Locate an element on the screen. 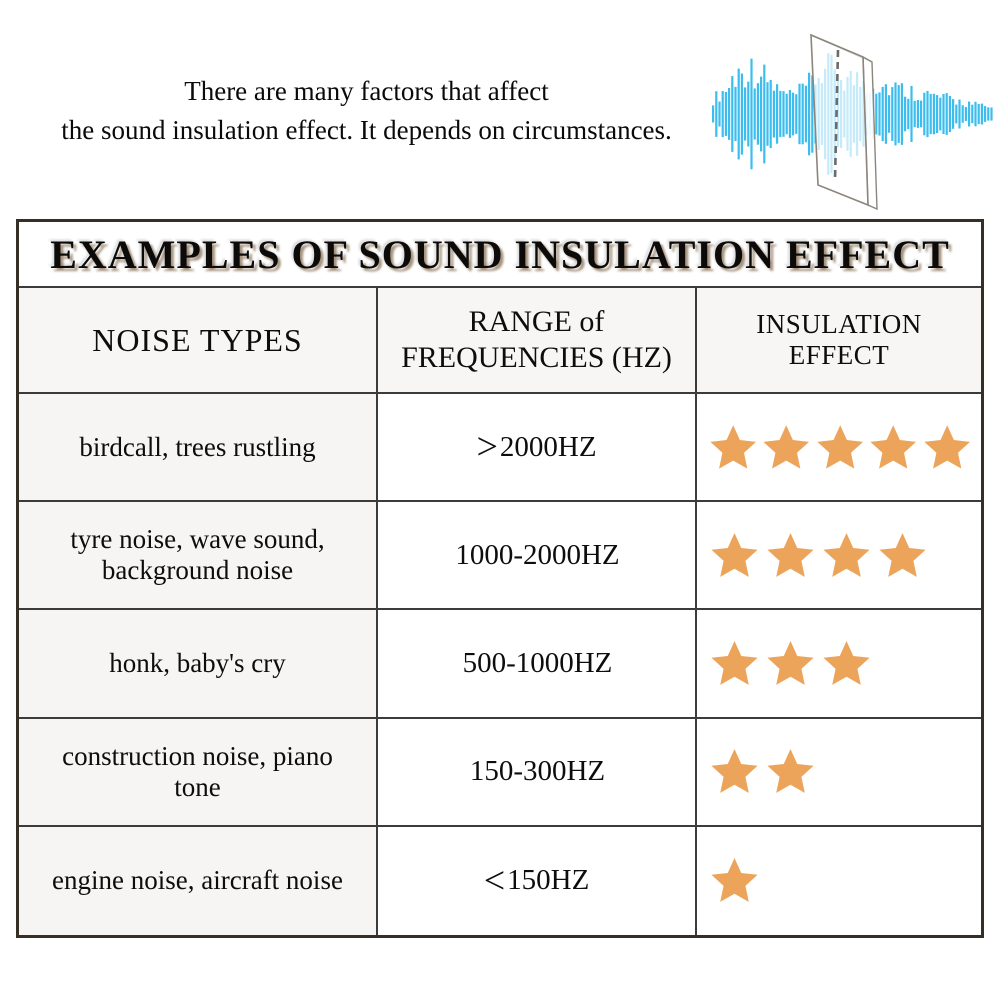 This screenshot has width=1000, height=1000. cell-frequency-row-2: 1000-2000HZ is located at coordinates (537, 556).